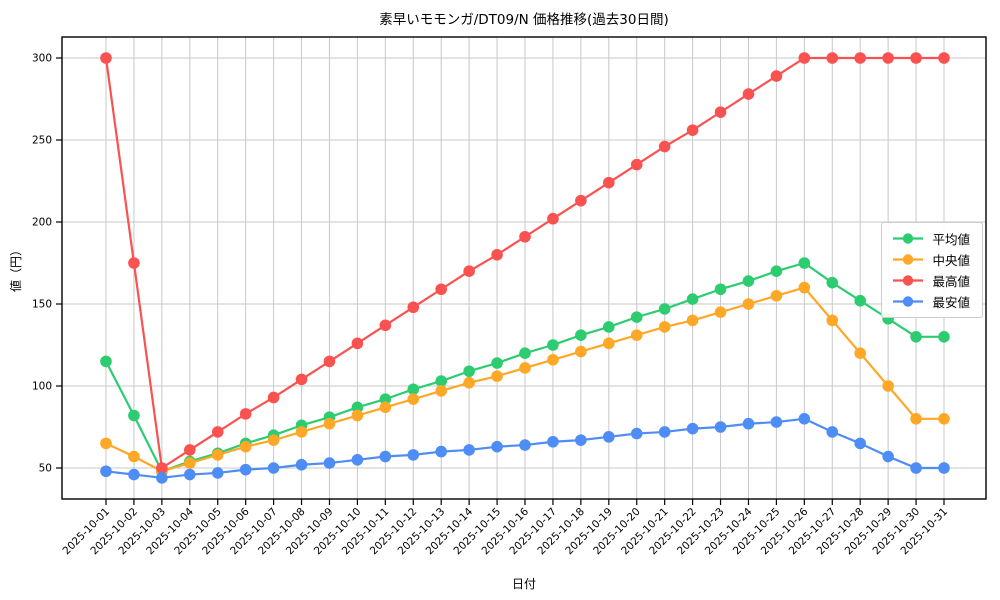 The width and height of the screenshot is (1000, 600). I want to click on legend-entry: 最高値, so click(931, 280).